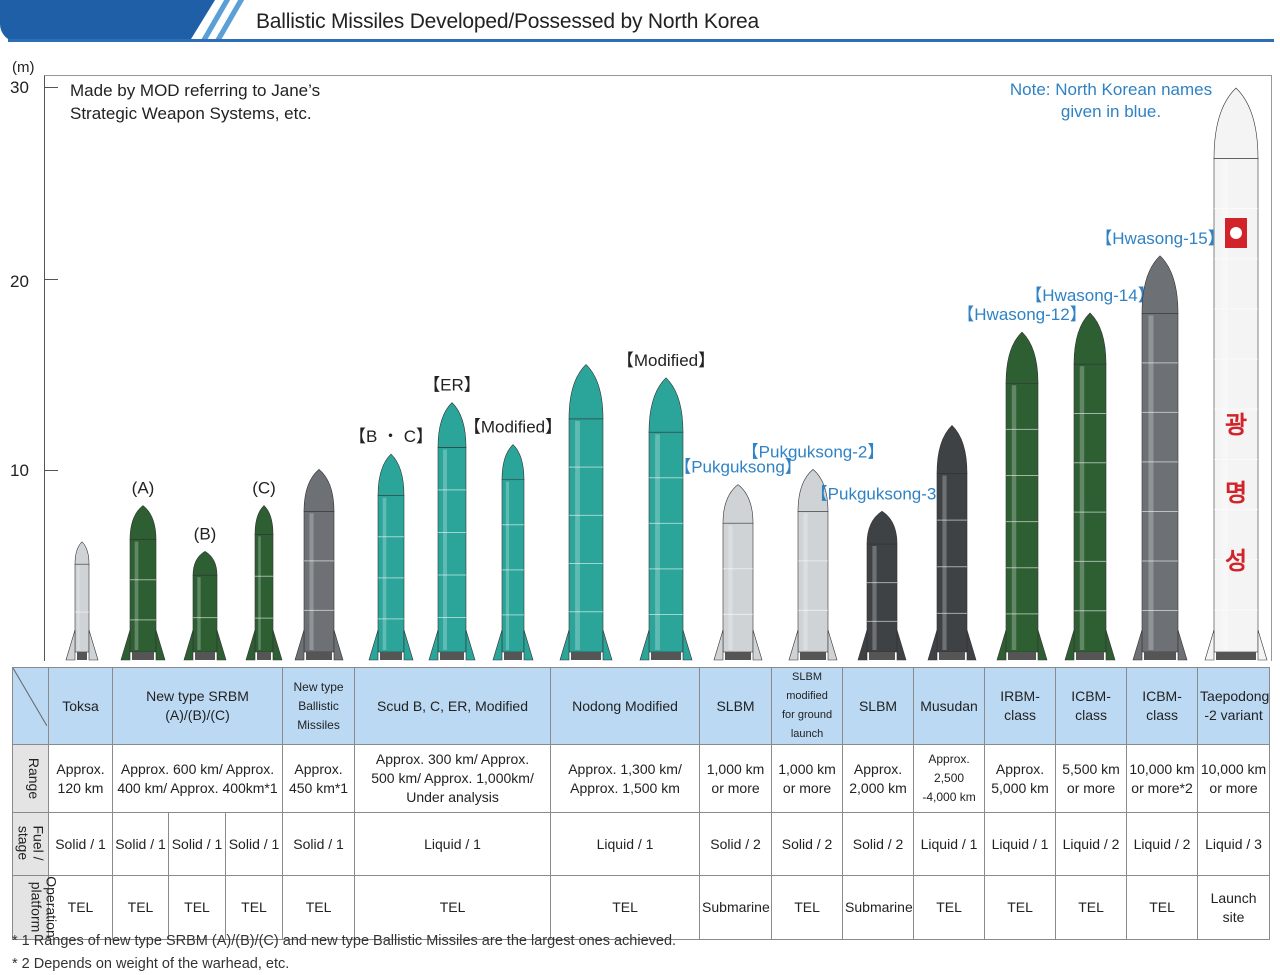 This screenshot has width=1280, height=975. What do you see at coordinates (1020, 696) in the screenshot?
I see `header-line: IRBM-` at bounding box center [1020, 696].